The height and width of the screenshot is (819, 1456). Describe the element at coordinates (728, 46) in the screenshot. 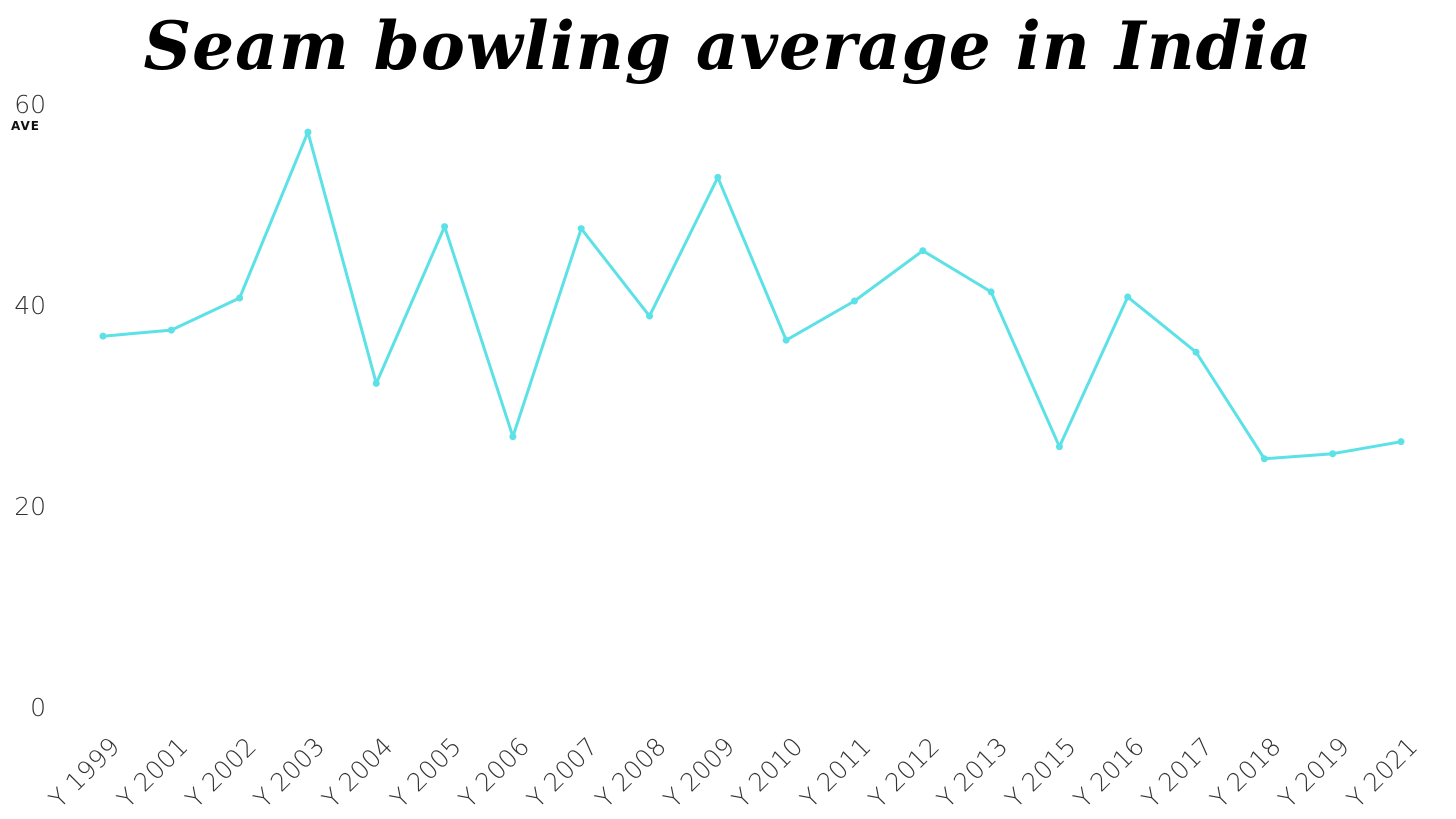

I see `chart-title: Seam bowling average in India` at that location.